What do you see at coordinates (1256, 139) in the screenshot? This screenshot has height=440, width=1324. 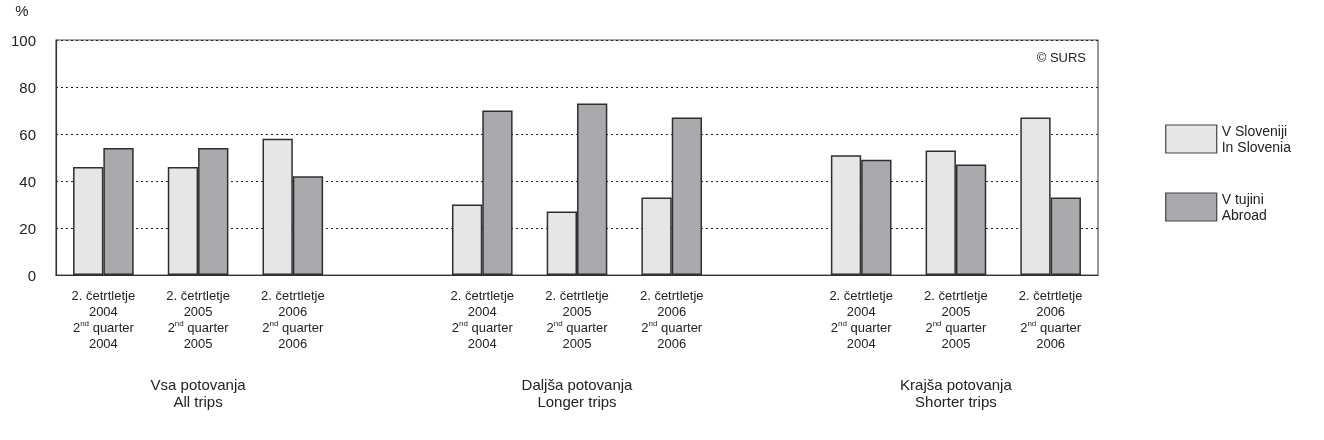 I see `legend-label: V Sloveniji In Slovenia` at bounding box center [1256, 139].